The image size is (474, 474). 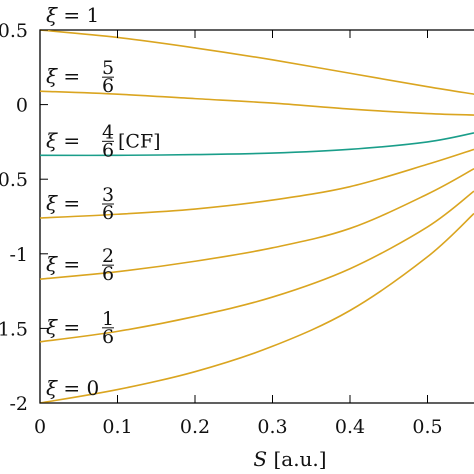 I want to click on series-annotation-0: ξ = 1, so click(x=72, y=15).